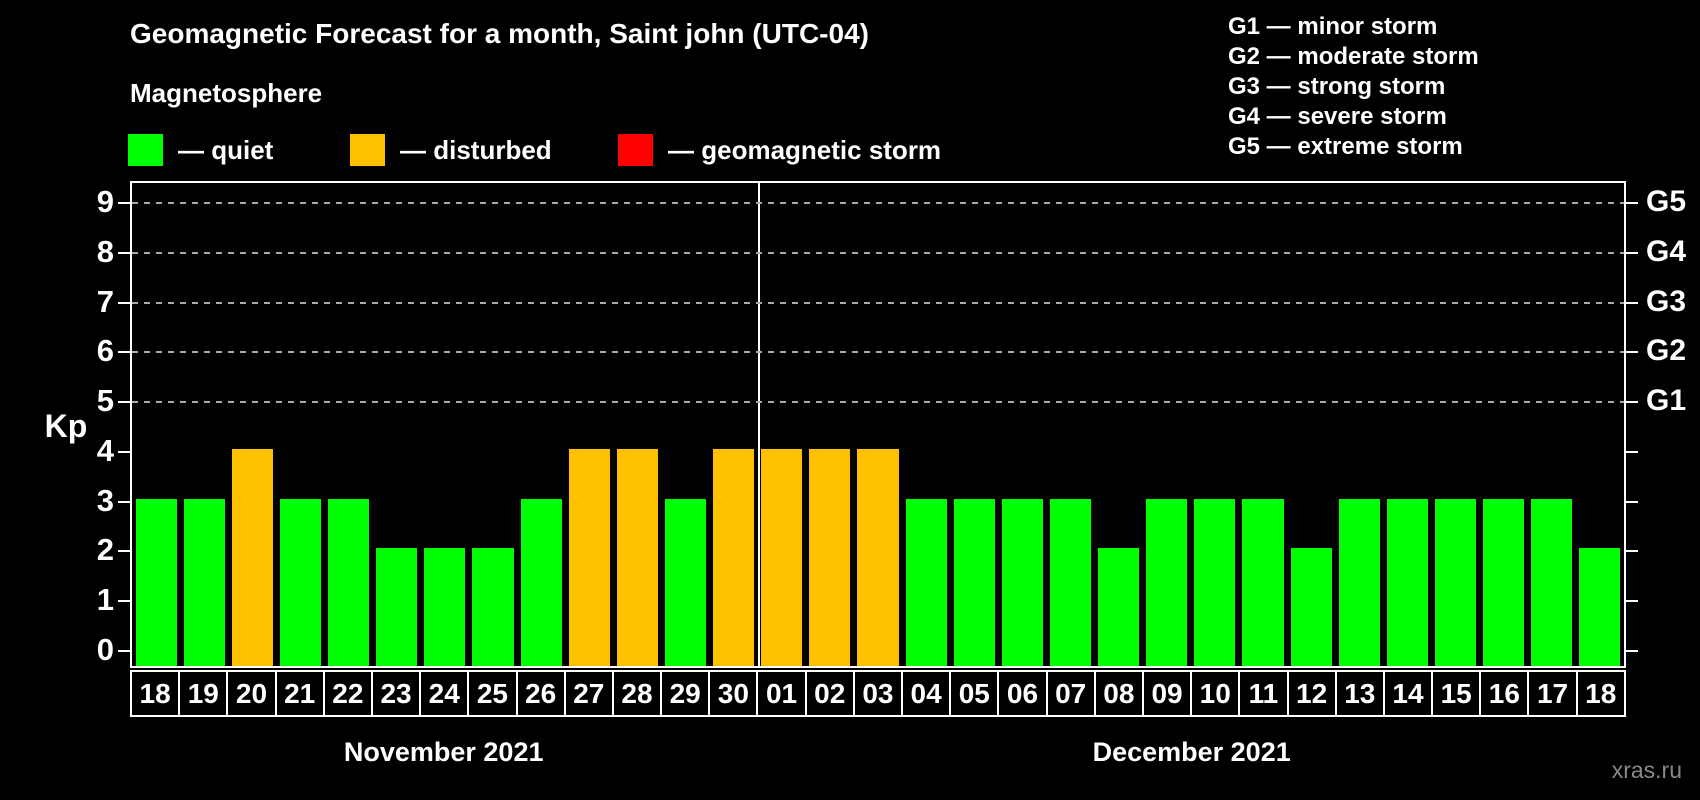 Image resolution: width=1700 pixels, height=800 pixels. What do you see at coordinates (1666, 201) in the screenshot?
I see `right-axis-label-g5: G5` at bounding box center [1666, 201].